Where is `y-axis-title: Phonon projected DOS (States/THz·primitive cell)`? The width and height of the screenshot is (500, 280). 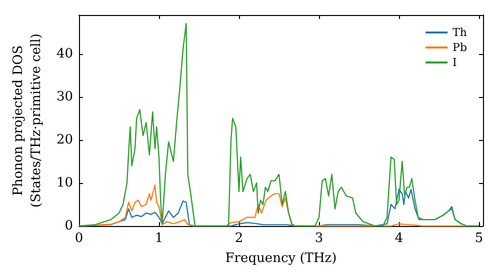 y-axis-title: Phonon projected DOS (States/THz·primitive cell) is located at coordinates (27, 120).